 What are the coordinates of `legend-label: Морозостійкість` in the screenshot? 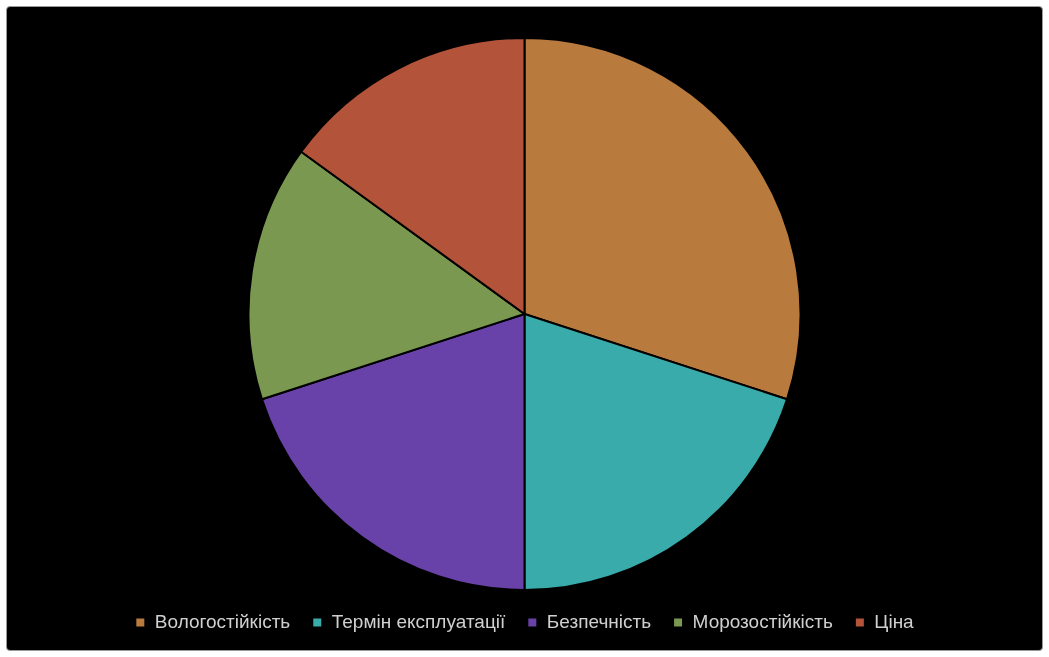 It's located at (762, 621).